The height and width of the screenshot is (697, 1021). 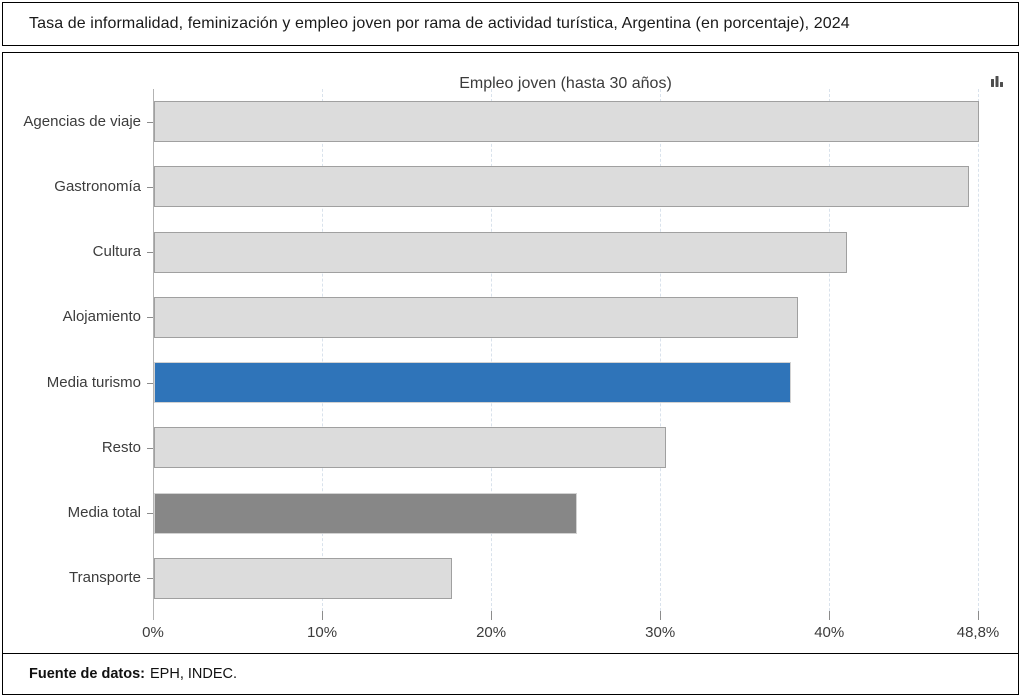 What do you see at coordinates (510, 673) in the screenshot?
I see `chart-footer: Fuente de datos: EPH, INDEC.` at bounding box center [510, 673].